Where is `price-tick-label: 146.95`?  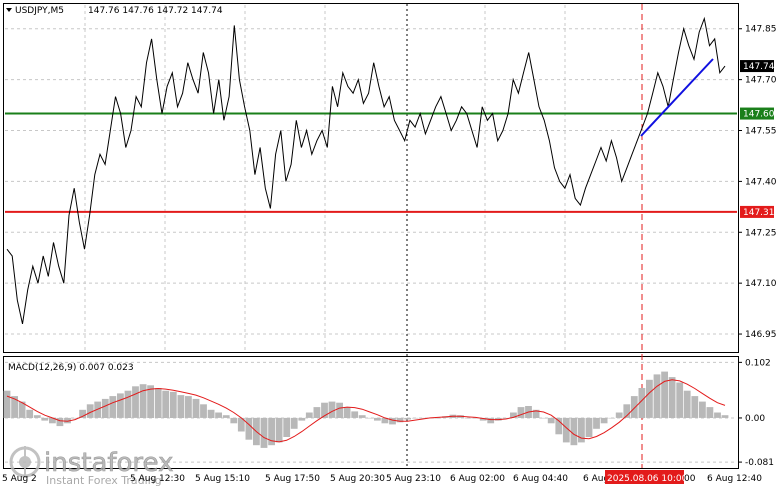 price-tick-label: 146.95 is located at coordinates (761, 335).